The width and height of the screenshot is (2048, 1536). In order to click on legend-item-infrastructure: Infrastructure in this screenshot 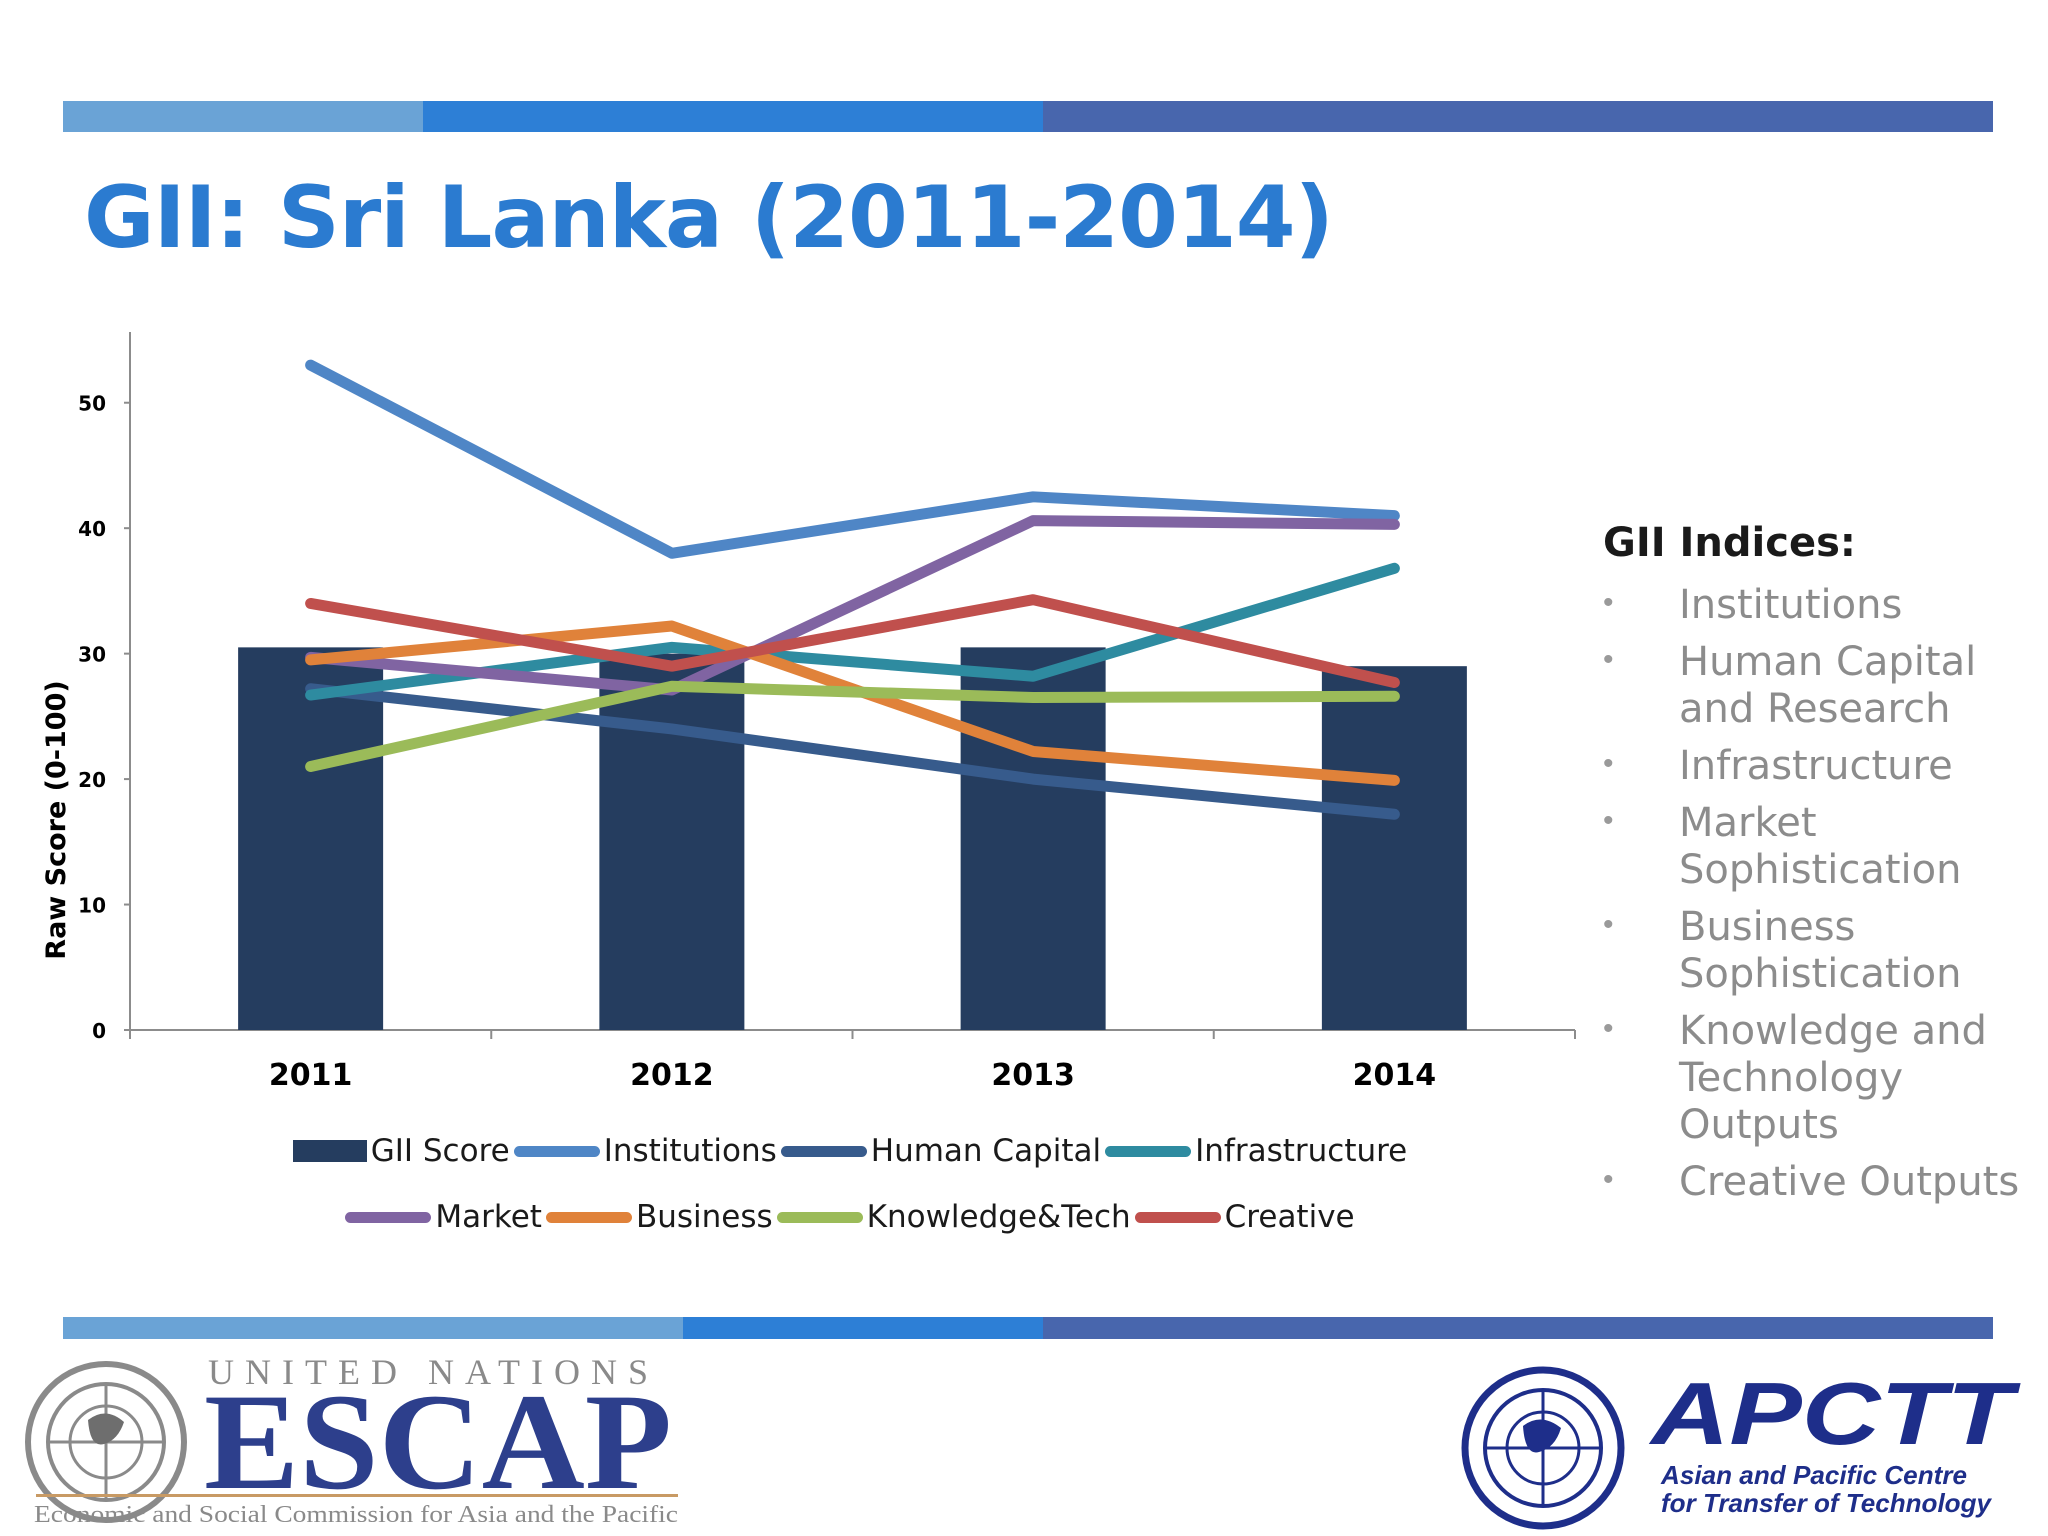, I will do `click(1256, 1151)`.